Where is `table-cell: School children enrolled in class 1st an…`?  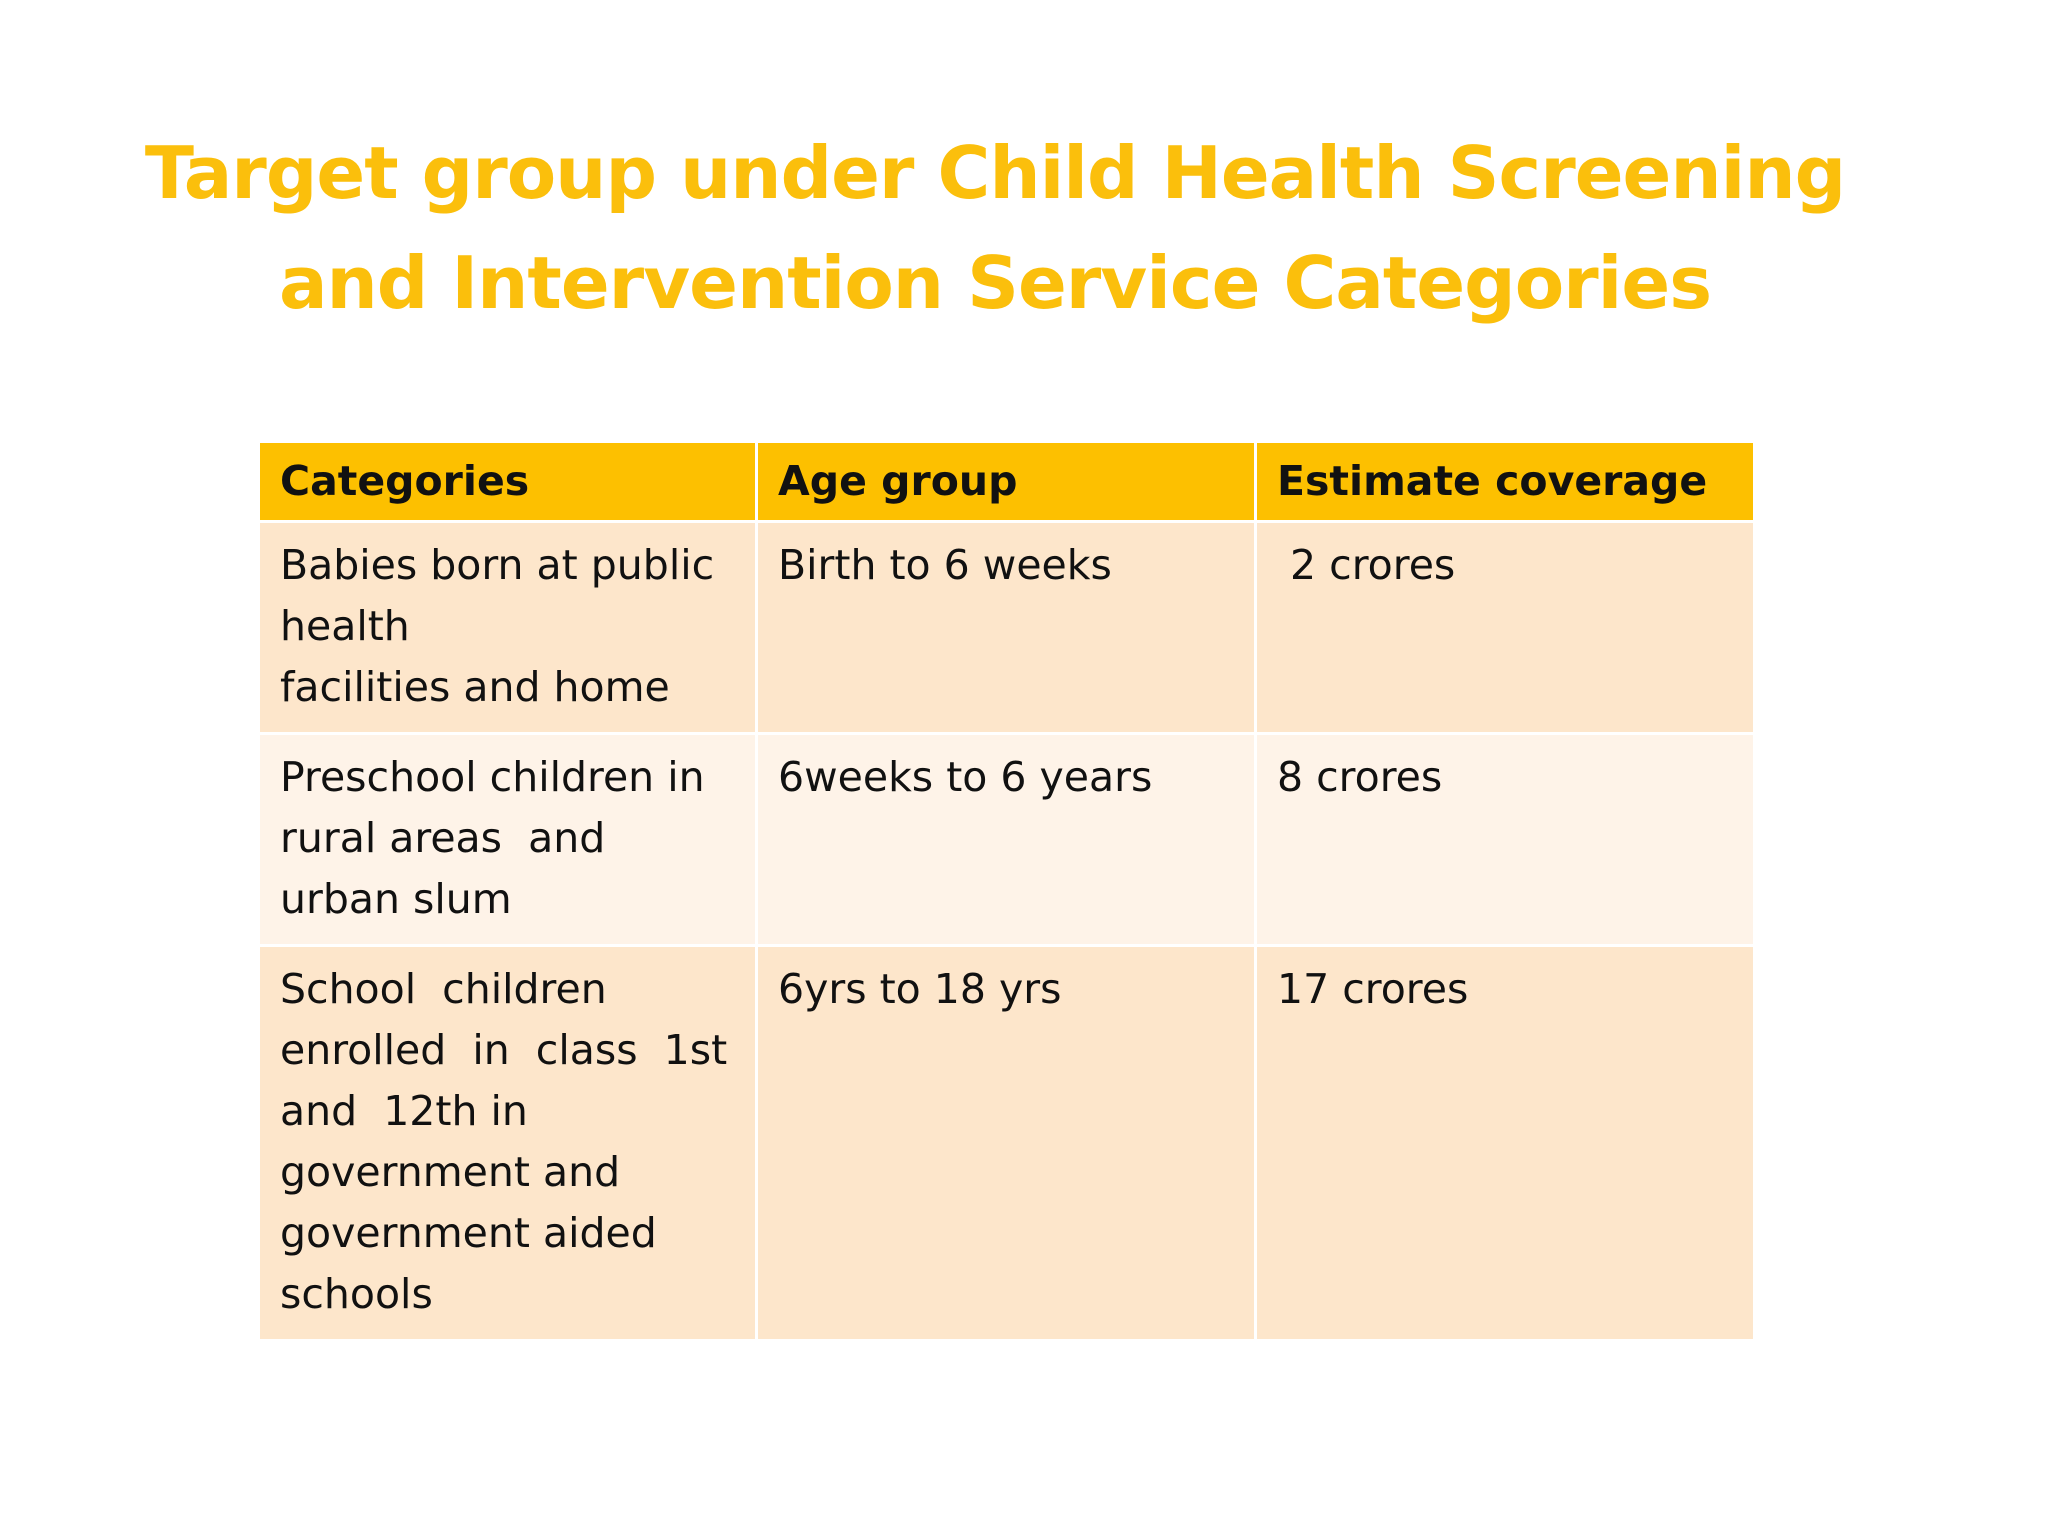
table-cell: School children enrolled in class 1st an… is located at coordinates (507, 1143).